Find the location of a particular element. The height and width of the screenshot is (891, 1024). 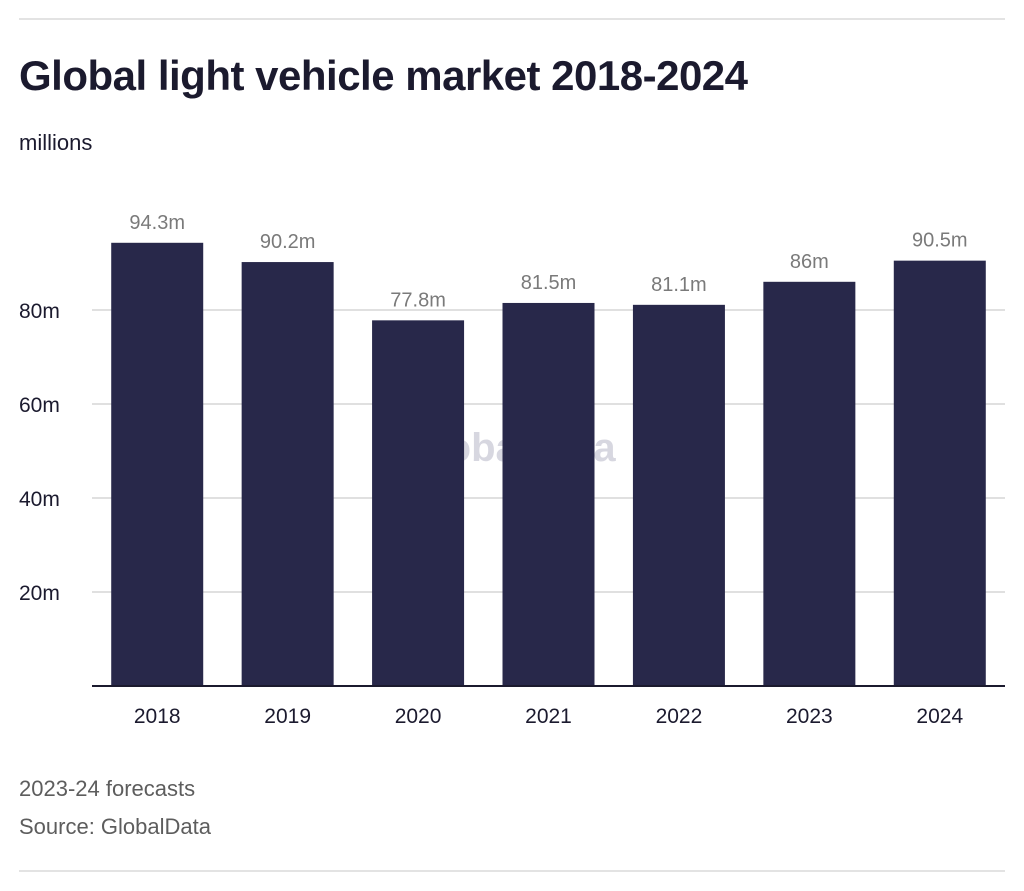

source-note: Source: GlobalData is located at coordinates (115, 826).